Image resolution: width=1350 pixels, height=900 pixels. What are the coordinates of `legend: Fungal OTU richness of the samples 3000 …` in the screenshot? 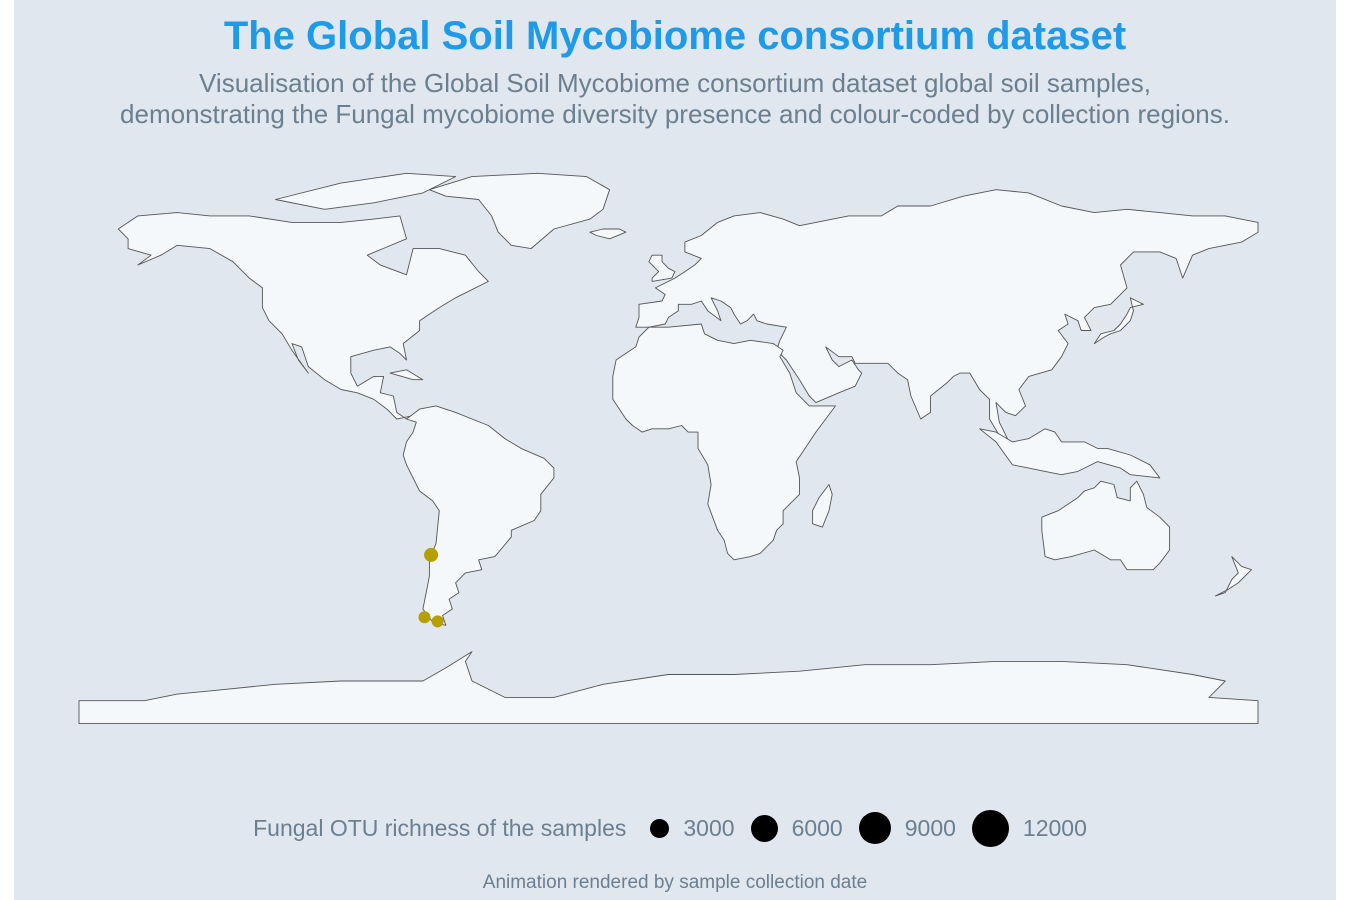 It's located at (675, 828).